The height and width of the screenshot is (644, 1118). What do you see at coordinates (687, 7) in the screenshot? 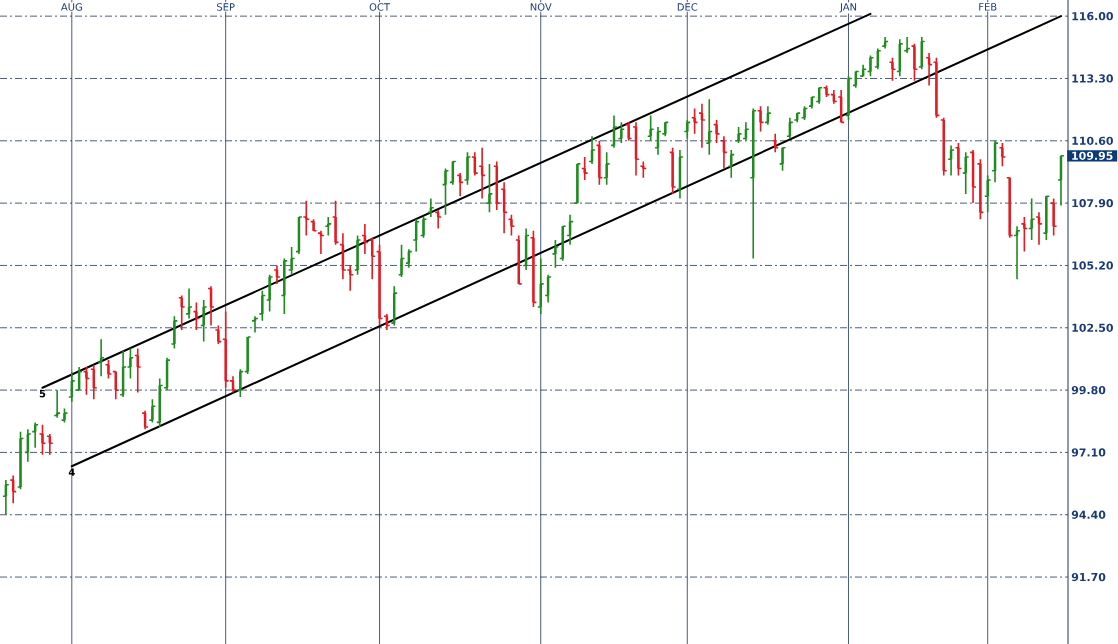
I see `x-tick-label: DEC` at bounding box center [687, 7].